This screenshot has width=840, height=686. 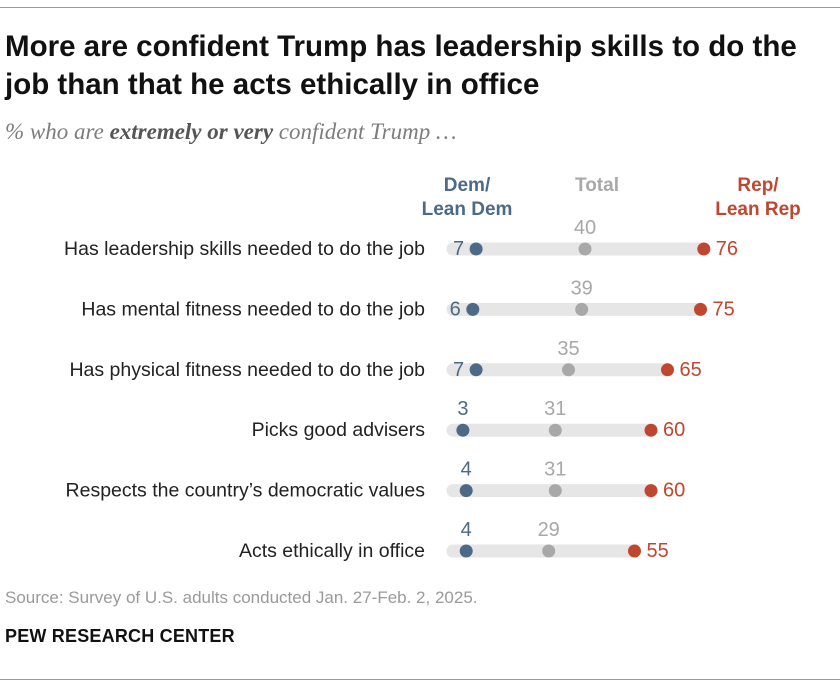 What do you see at coordinates (120, 636) in the screenshot?
I see `brand-logo-text: PEW RESEARCH CENTER` at bounding box center [120, 636].